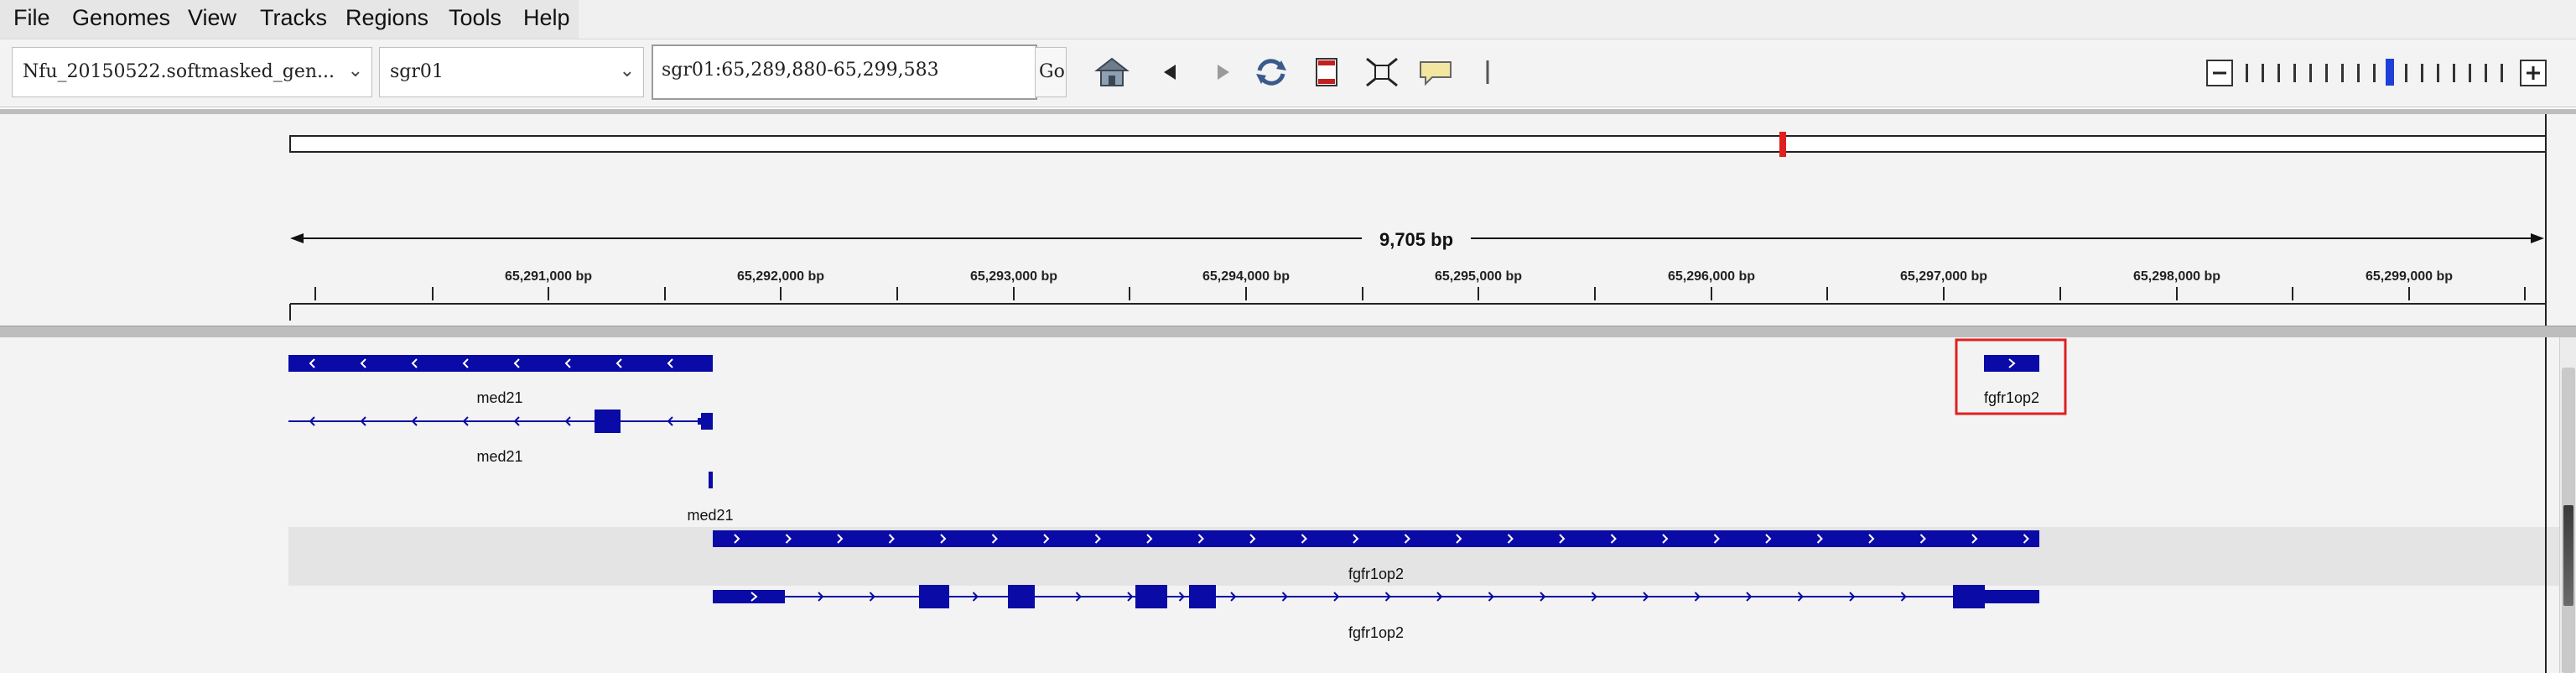 This screenshot has width=2576, height=673. I want to click on roi-icon, so click(1326, 72).